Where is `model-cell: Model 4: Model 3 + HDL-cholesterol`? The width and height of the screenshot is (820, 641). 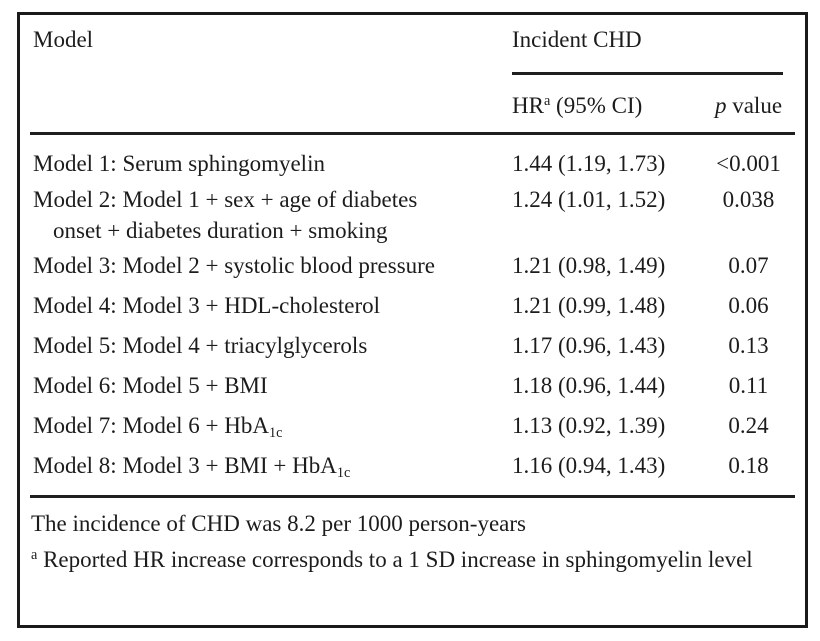 model-cell: Model 4: Model 3 + HDL-cholesterol is located at coordinates (271, 306).